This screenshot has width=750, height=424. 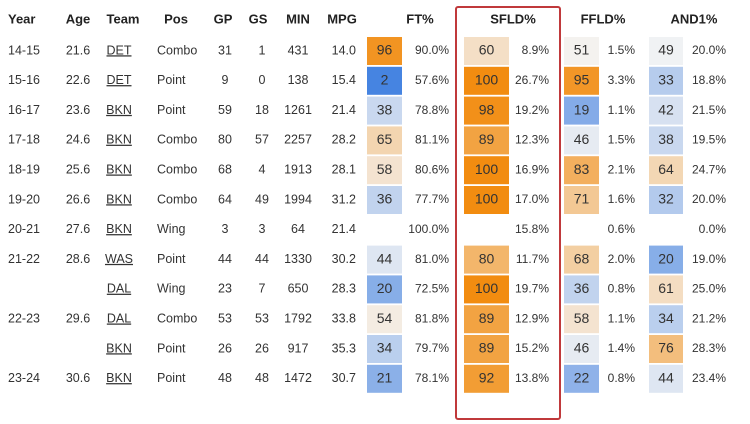 What do you see at coordinates (709, 378) in the screenshot?
I see `and1-value: 23.4%` at bounding box center [709, 378].